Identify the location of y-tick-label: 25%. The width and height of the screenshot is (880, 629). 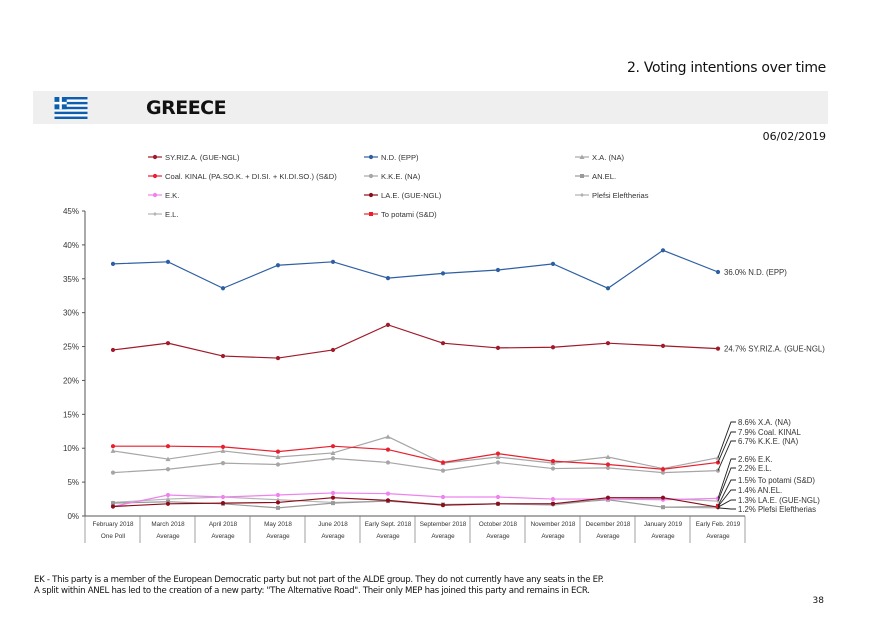
(71, 347).